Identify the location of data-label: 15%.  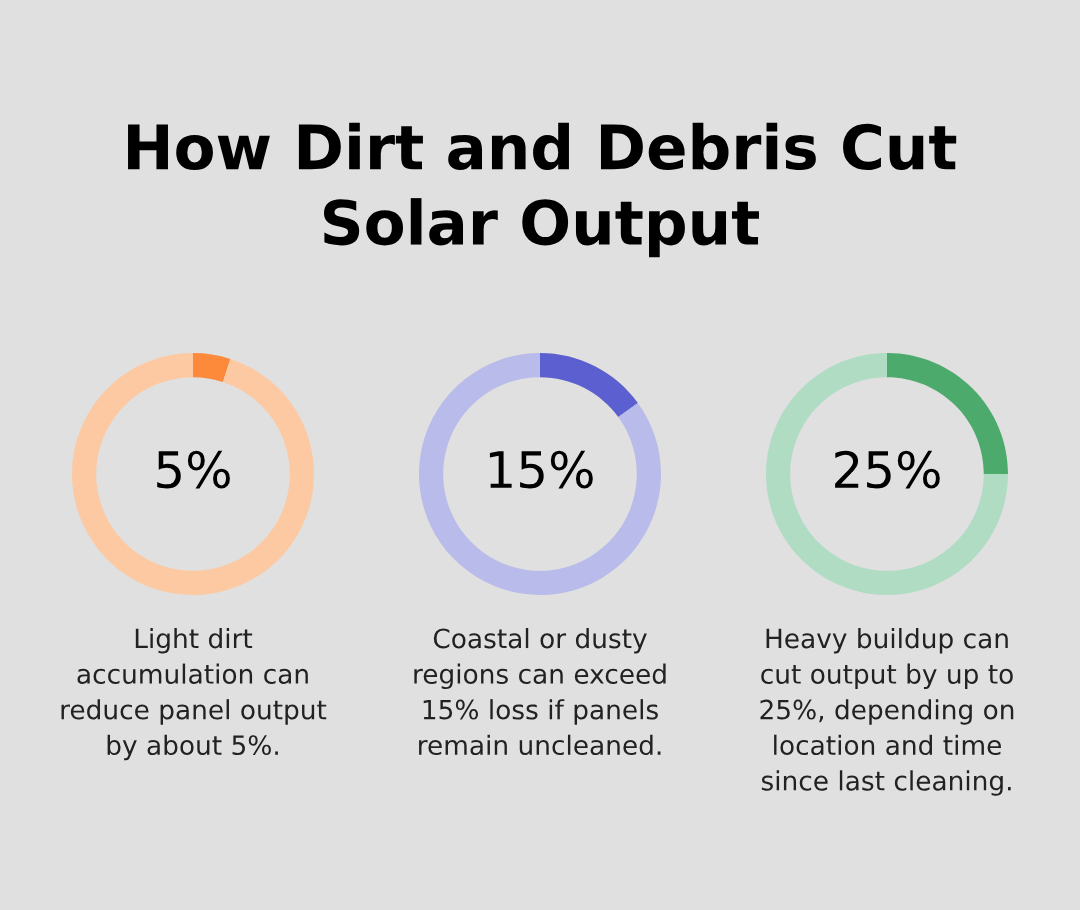
(541, 469).